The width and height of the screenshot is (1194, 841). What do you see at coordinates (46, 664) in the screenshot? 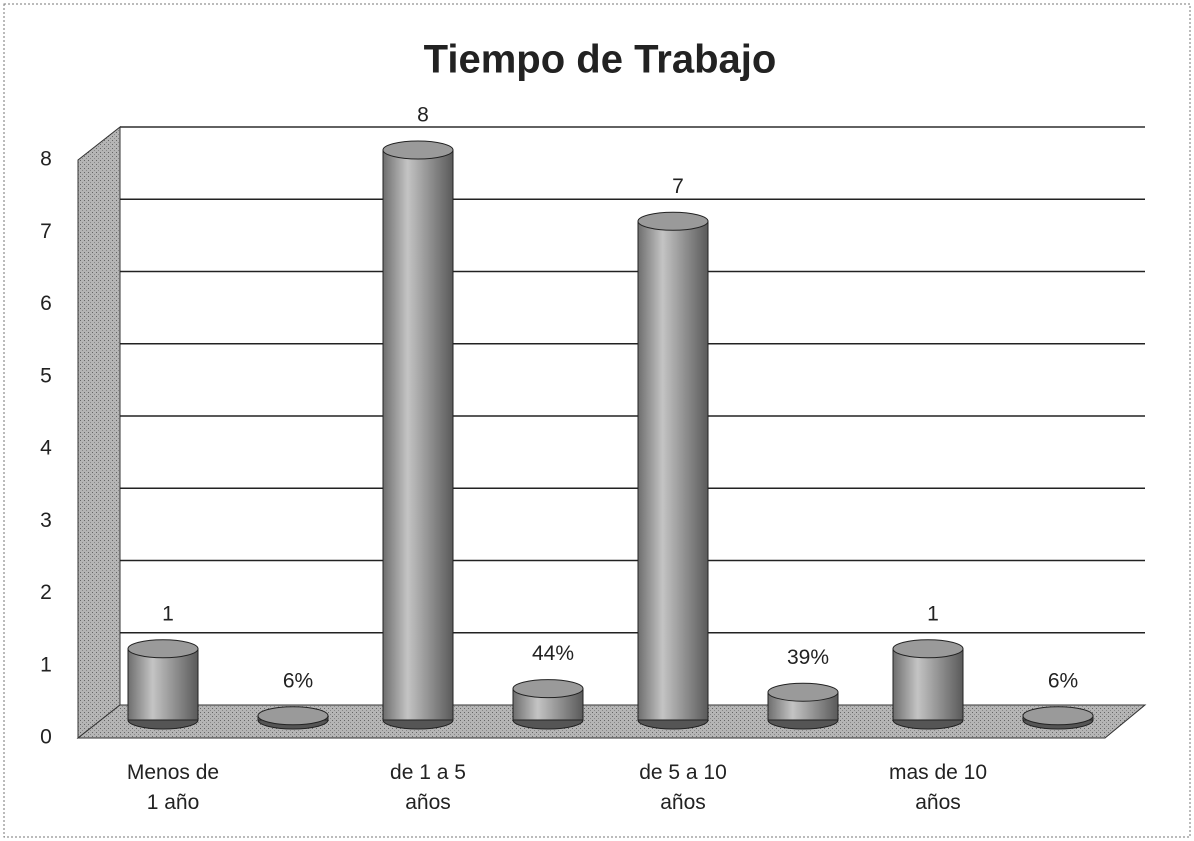
I see `y-tick-label: 1` at bounding box center [46, 664].